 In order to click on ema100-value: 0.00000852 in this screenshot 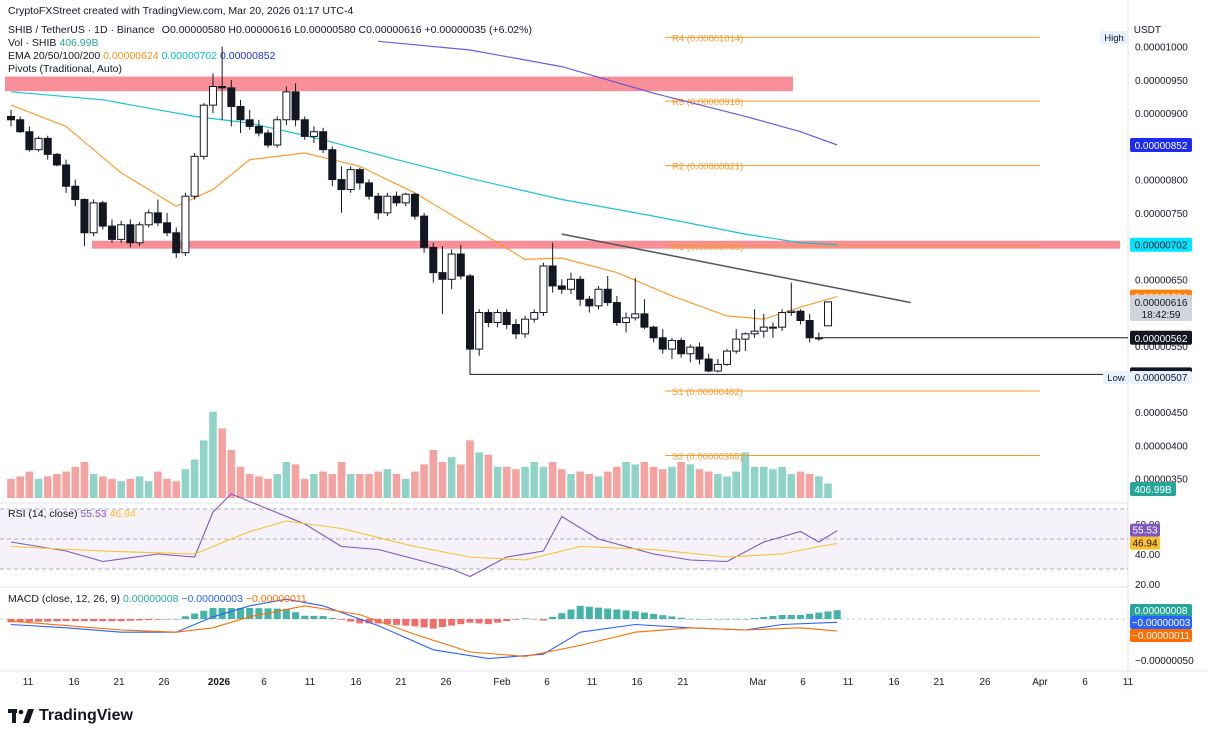, I will do `click(247, 56)`.